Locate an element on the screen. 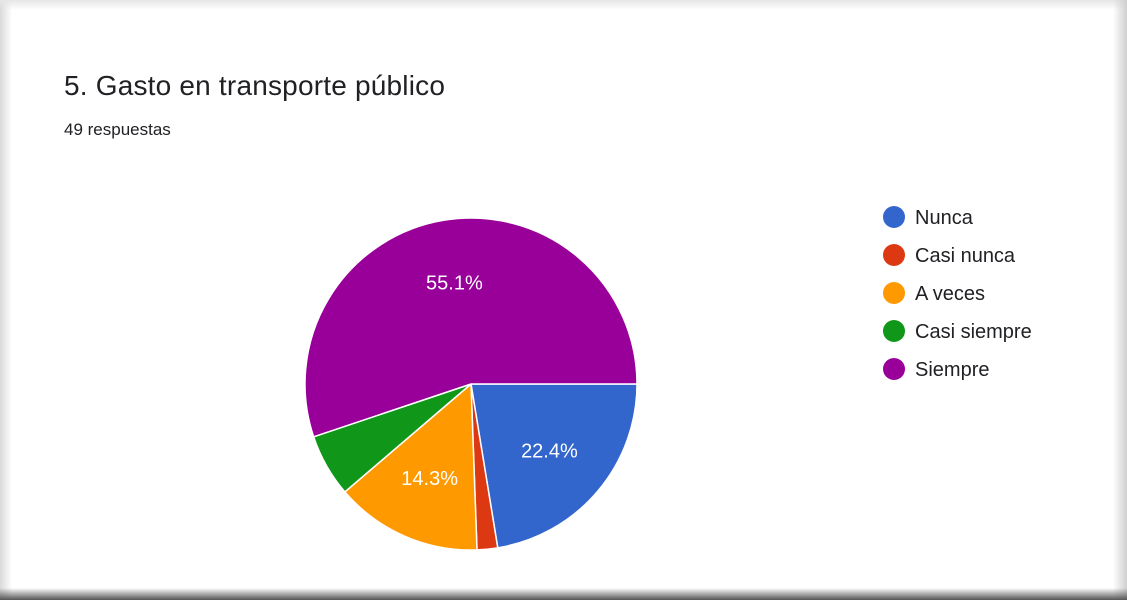 The width and height of the screenshot is (1127, 600). slice-value-label: 22.4% is located at coordinates (549, 452).